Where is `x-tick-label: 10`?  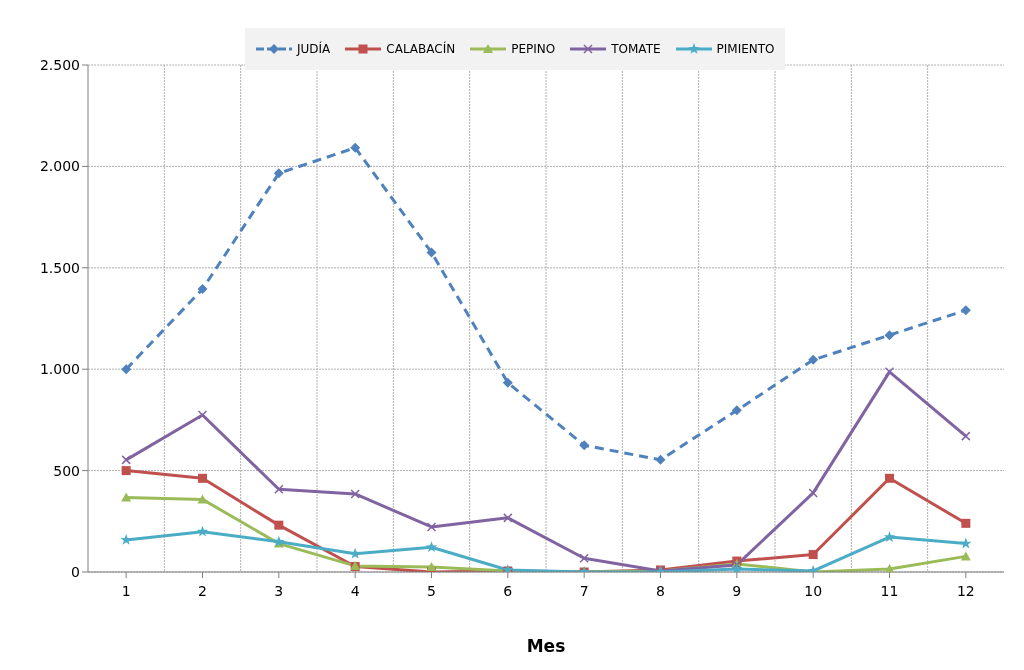
x-tick-label: 10 is located at coordinates (813, 590).